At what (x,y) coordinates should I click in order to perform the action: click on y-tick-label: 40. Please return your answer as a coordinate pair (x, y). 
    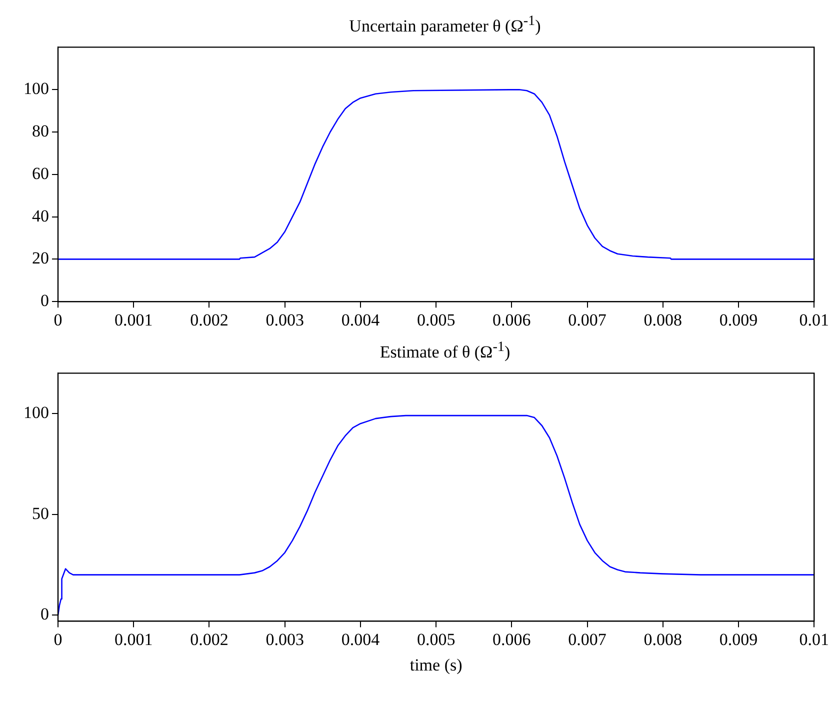
    Looking at the image, I should click on (40, 216).